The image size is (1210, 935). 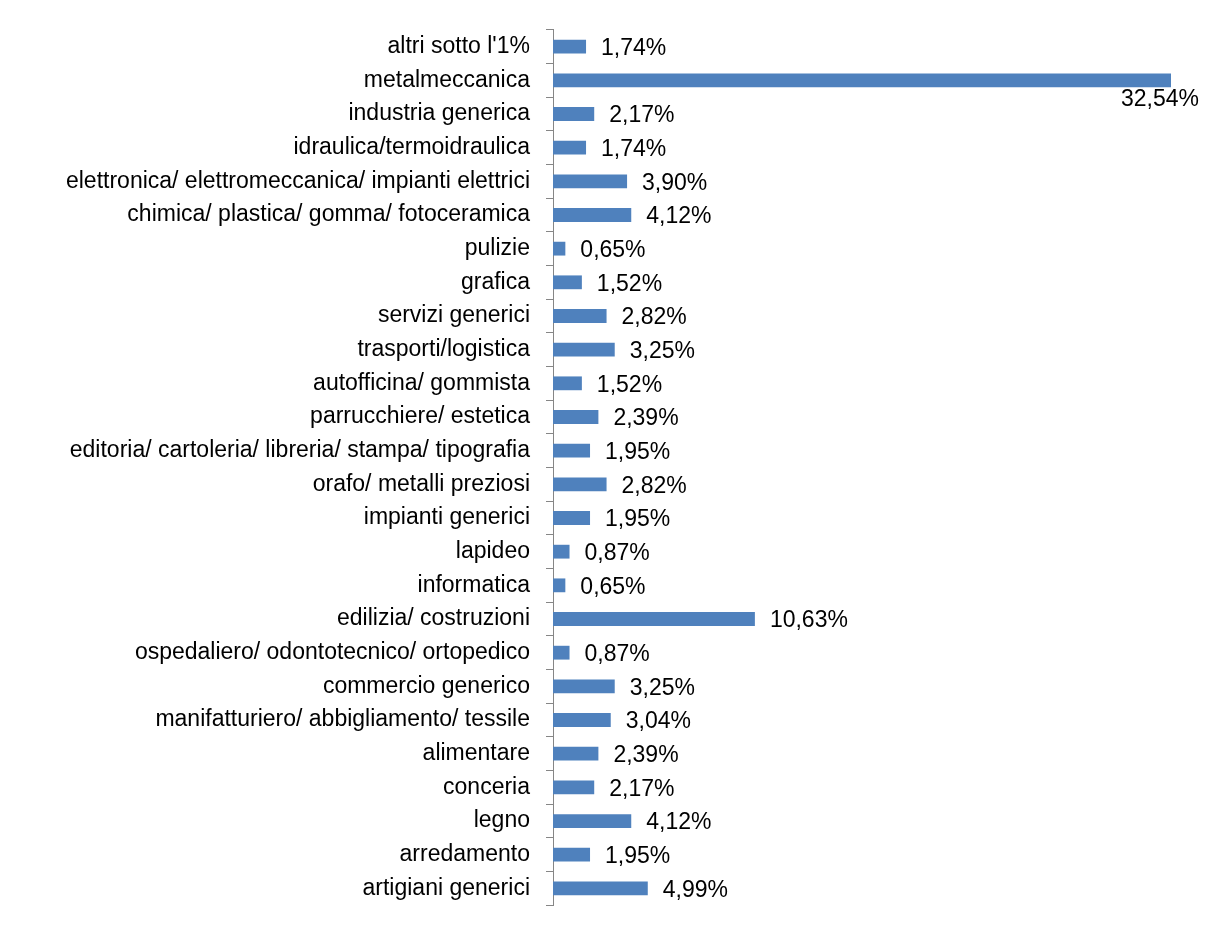 What do you see at coordinates (453, 314) in the screenshot?
I see `y-tick-label: servizi generici` at bounding box center [453, 314].